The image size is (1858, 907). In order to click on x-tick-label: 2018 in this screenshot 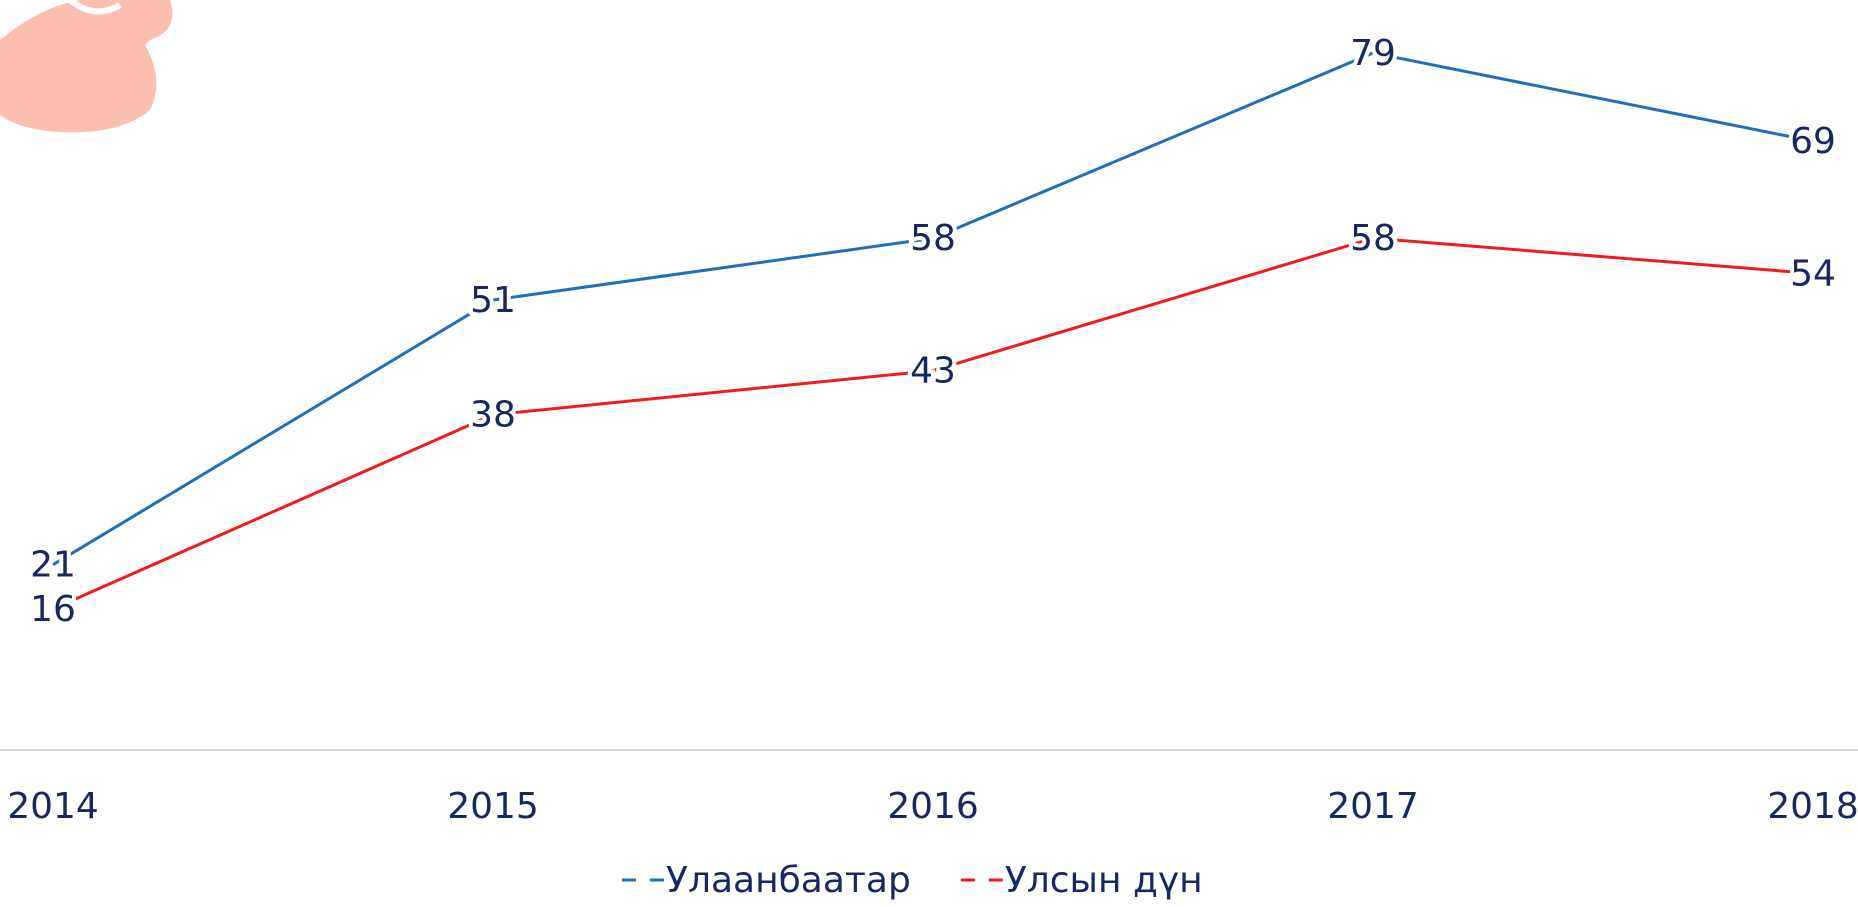, I will do `click(1812, 806)`.